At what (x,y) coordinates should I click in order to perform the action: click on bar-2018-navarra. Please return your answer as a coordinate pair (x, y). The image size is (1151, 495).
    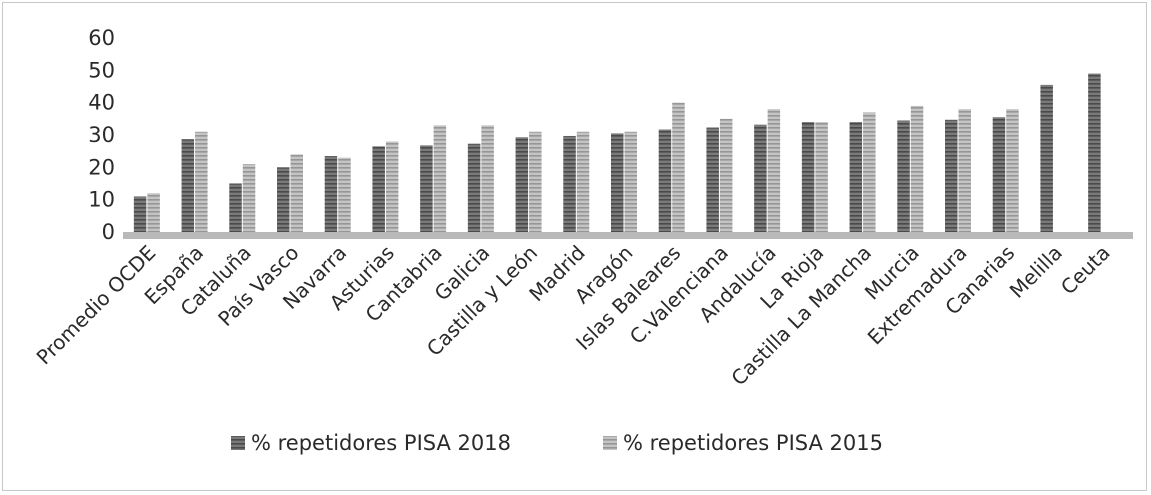
    Looking at the image, I should click on (331, 194).